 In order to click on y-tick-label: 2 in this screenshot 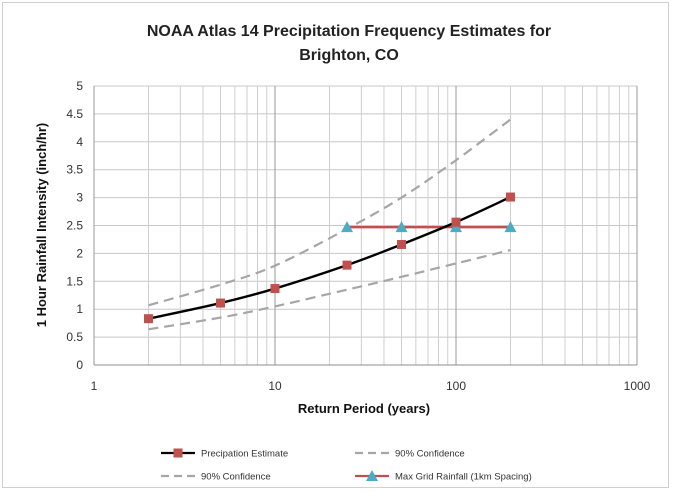, I will do `click(79, 253)`.